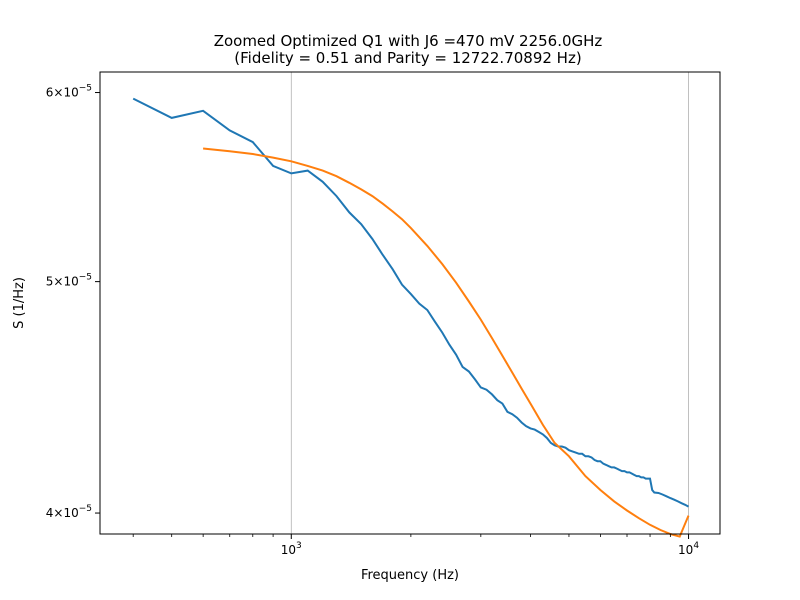  What do you see at coordinates (291, 549) in the screenshot?
I see `x-tick-label: 10³` at bounding box center [291, 549].